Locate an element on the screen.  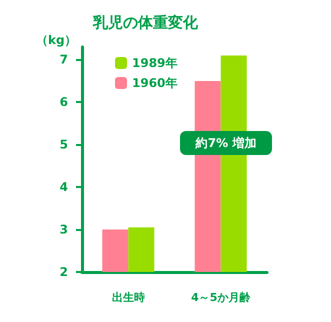
y-tick-label: 5 is located at coordinates (64, 145).